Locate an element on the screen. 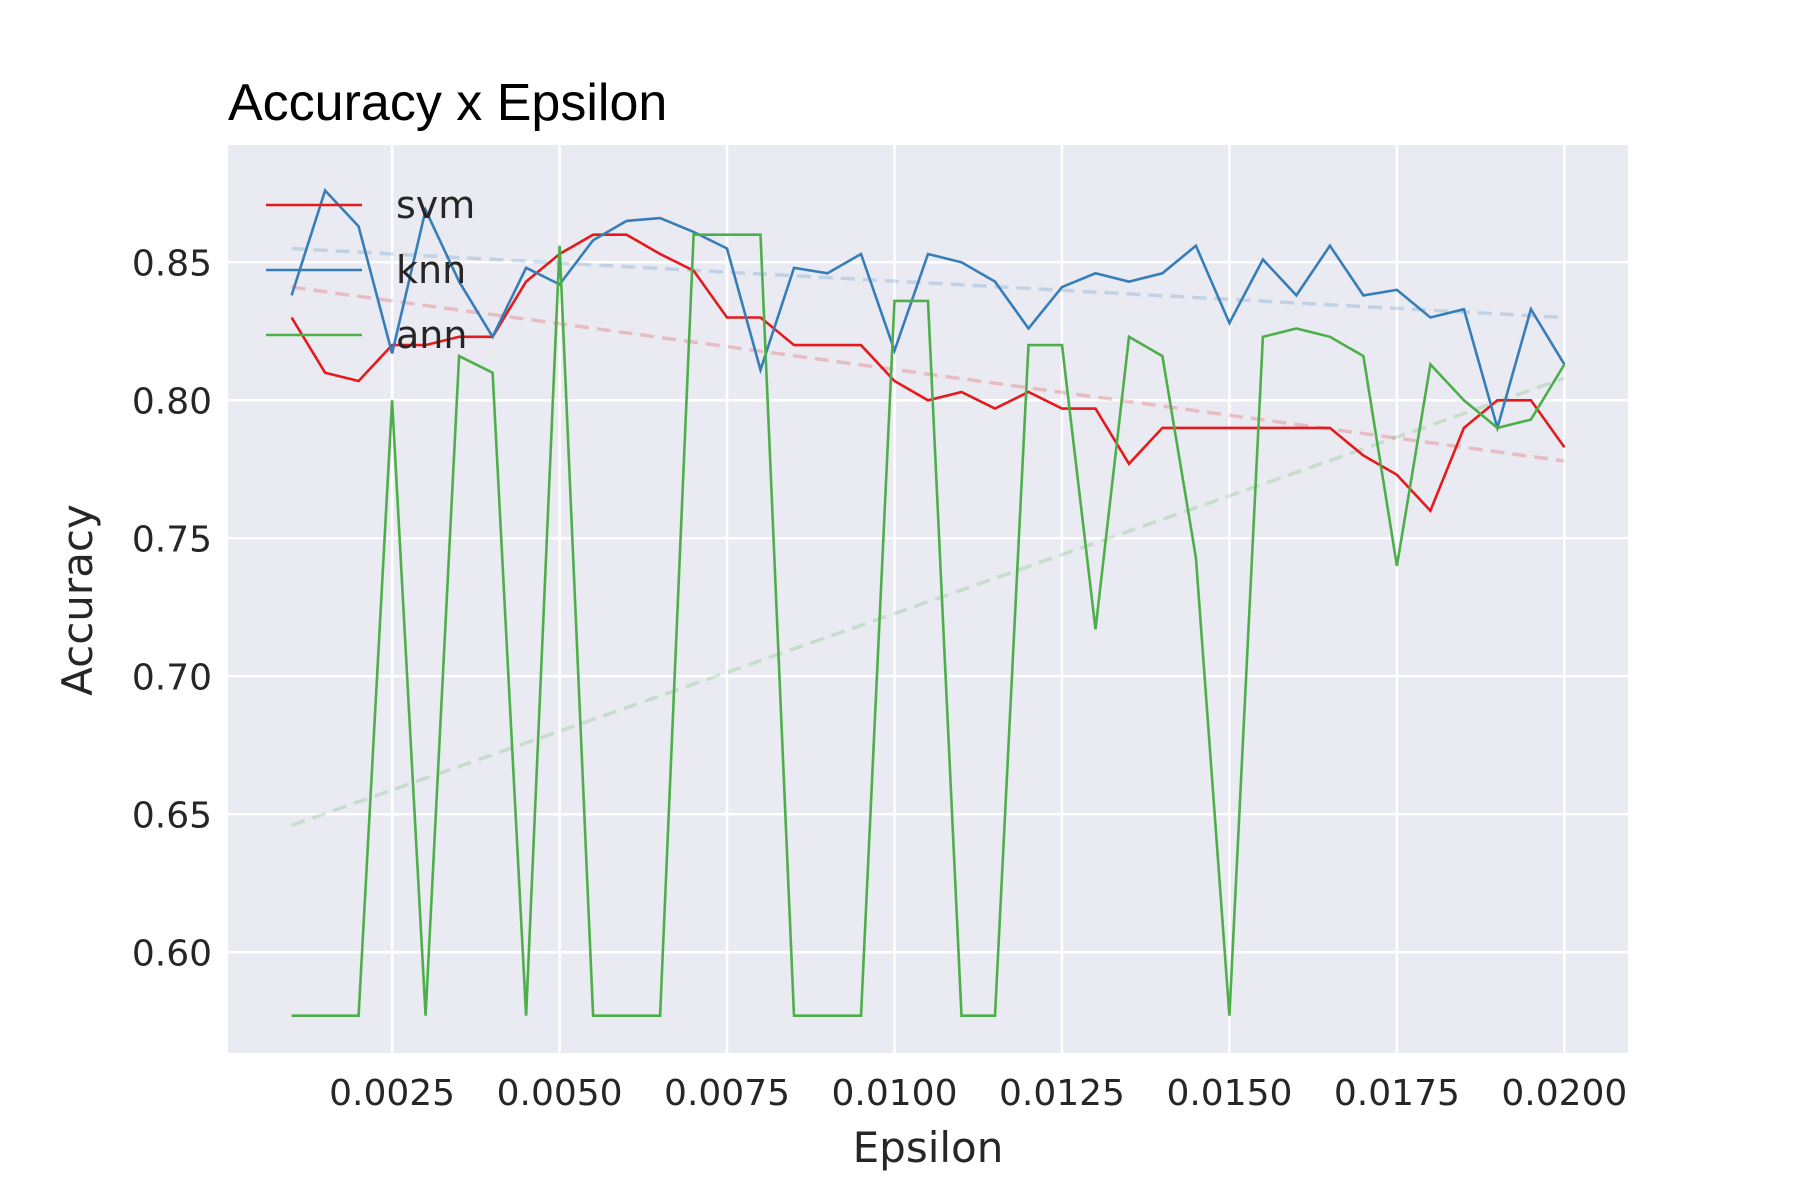 The image size is (1800, 1200). y-tick-label: 0.70 is located at coordinates (172, 677).